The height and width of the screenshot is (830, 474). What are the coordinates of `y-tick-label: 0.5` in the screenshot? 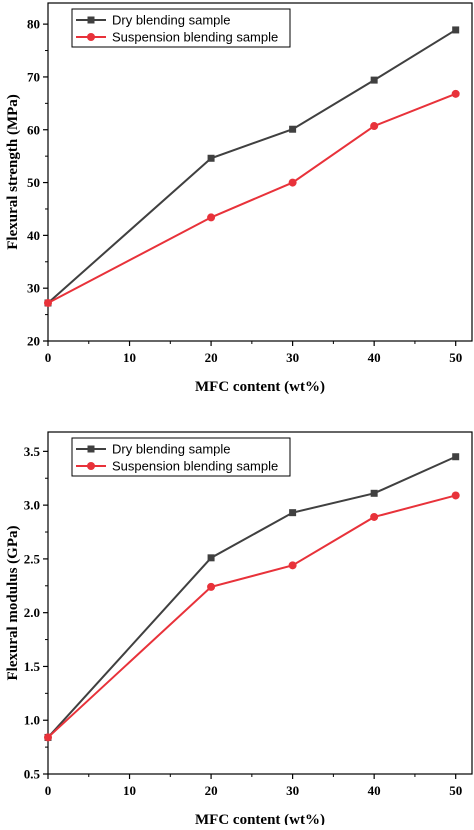 It's located at (32, 774).